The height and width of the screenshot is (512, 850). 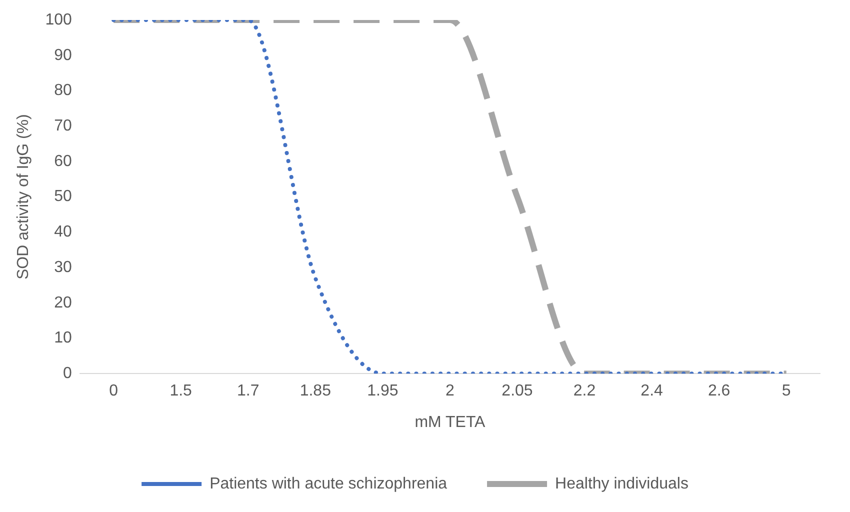 I want to click on x-tick-label: 2, so click(x=449, y=391).